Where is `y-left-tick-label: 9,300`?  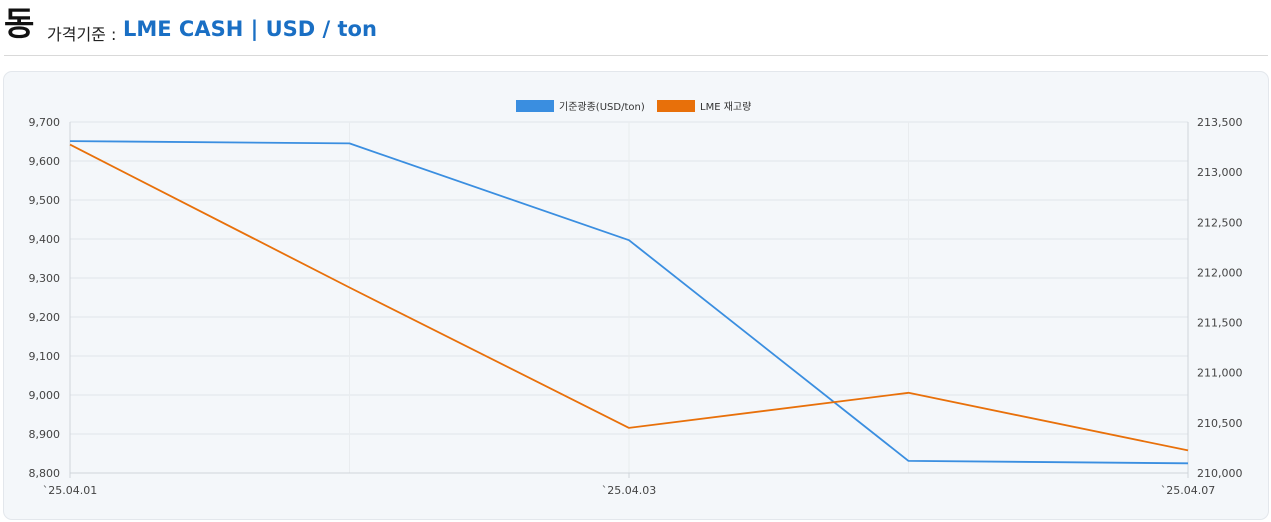 y-left-tick-label: 9,300 is located at coordinates (45, 278).